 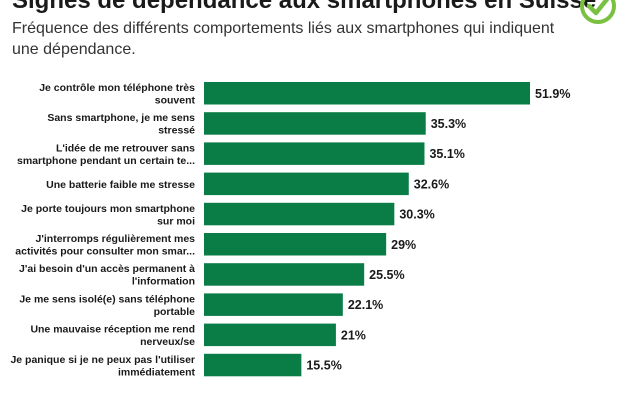 I want to click on value-label-5: 29%, so click(x=403, y=245).